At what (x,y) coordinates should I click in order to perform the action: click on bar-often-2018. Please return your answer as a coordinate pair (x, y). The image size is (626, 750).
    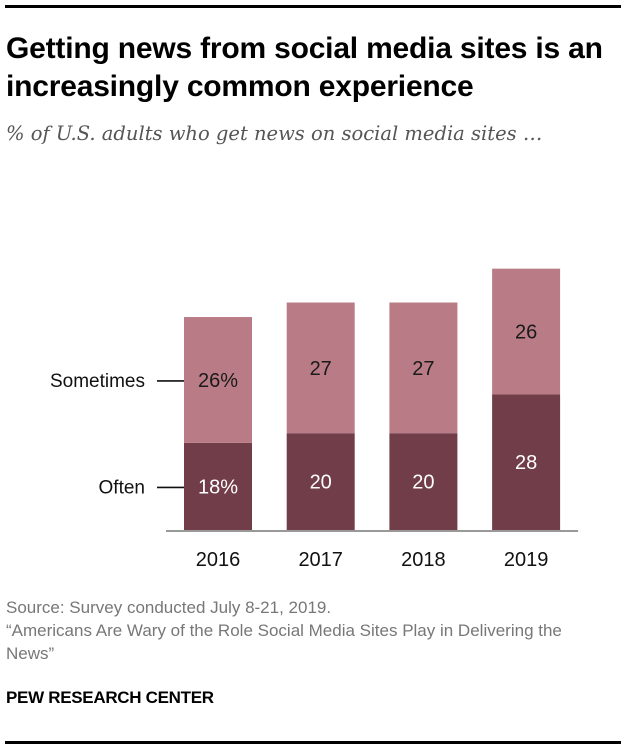
    Looking at the image, I should click on (423, 481).